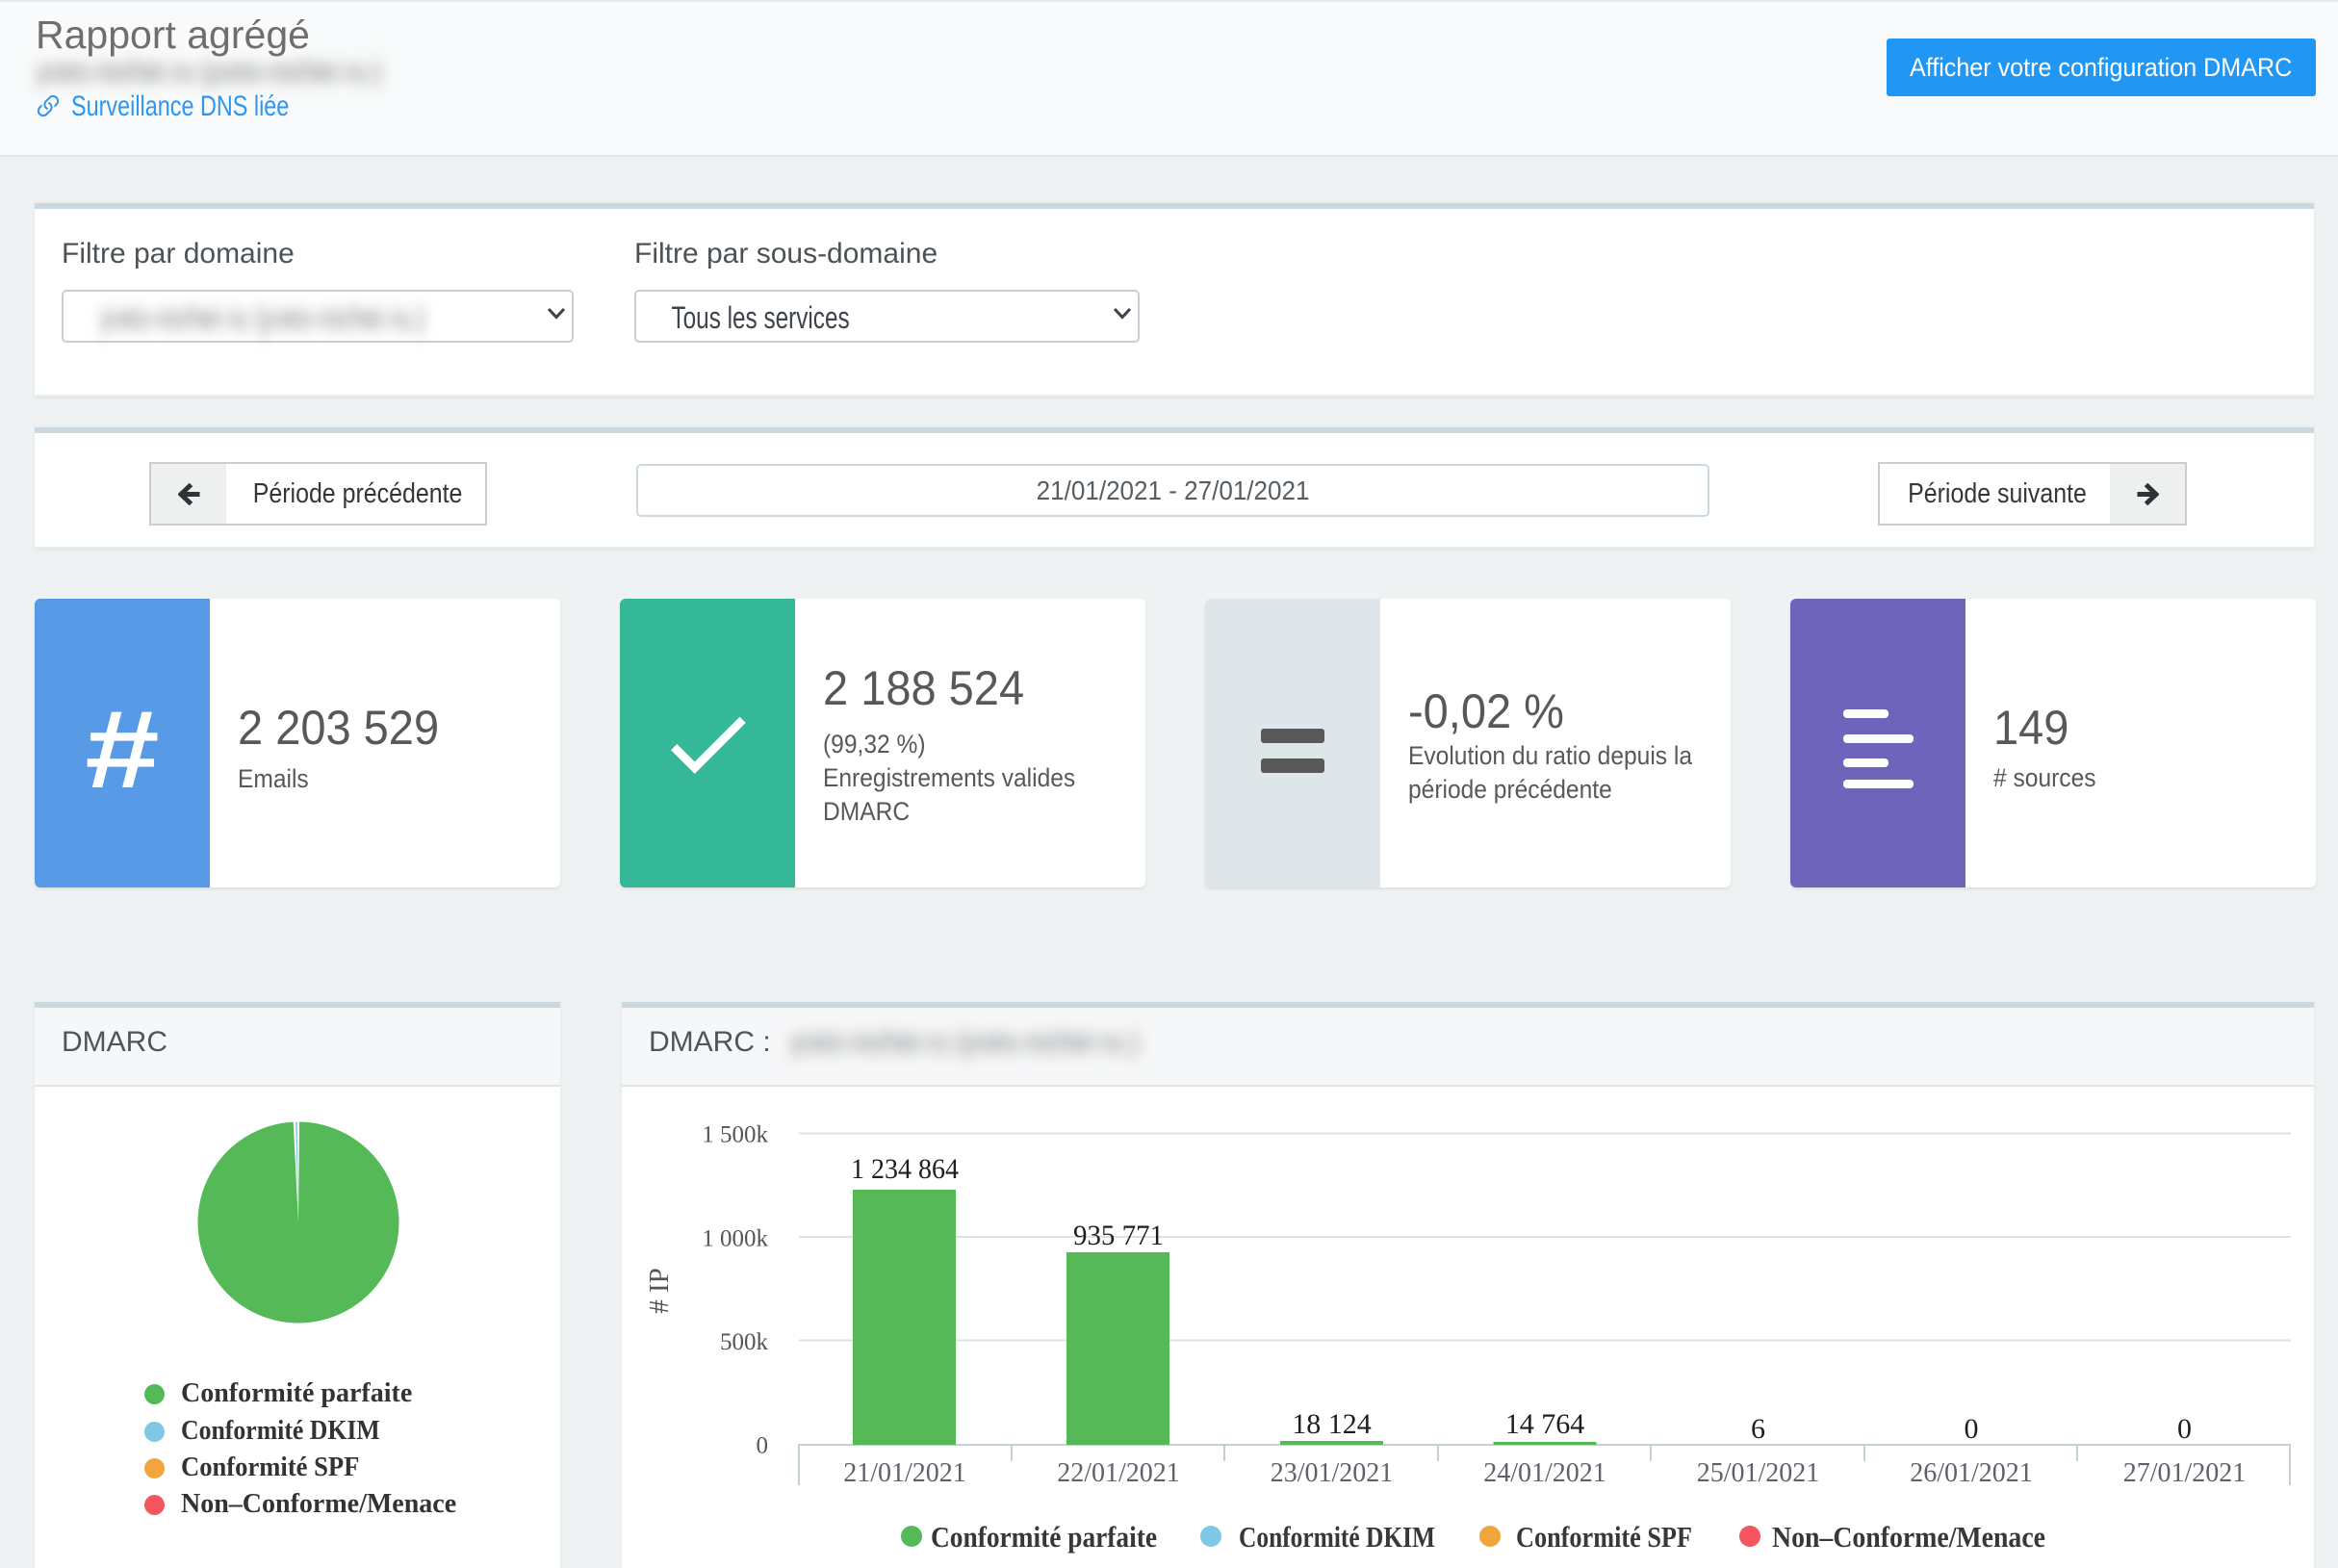 The width and height of the screenshot is (2338, 1568). What do you see at coordinates (2185, 1473) in the screenshot?
I see `svg-text: 27/01/2021` at bounding box center [2185, 1473].